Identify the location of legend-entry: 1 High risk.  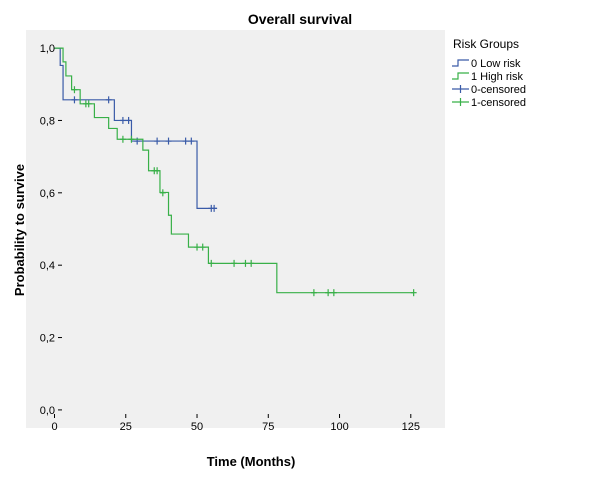
(487, 77).